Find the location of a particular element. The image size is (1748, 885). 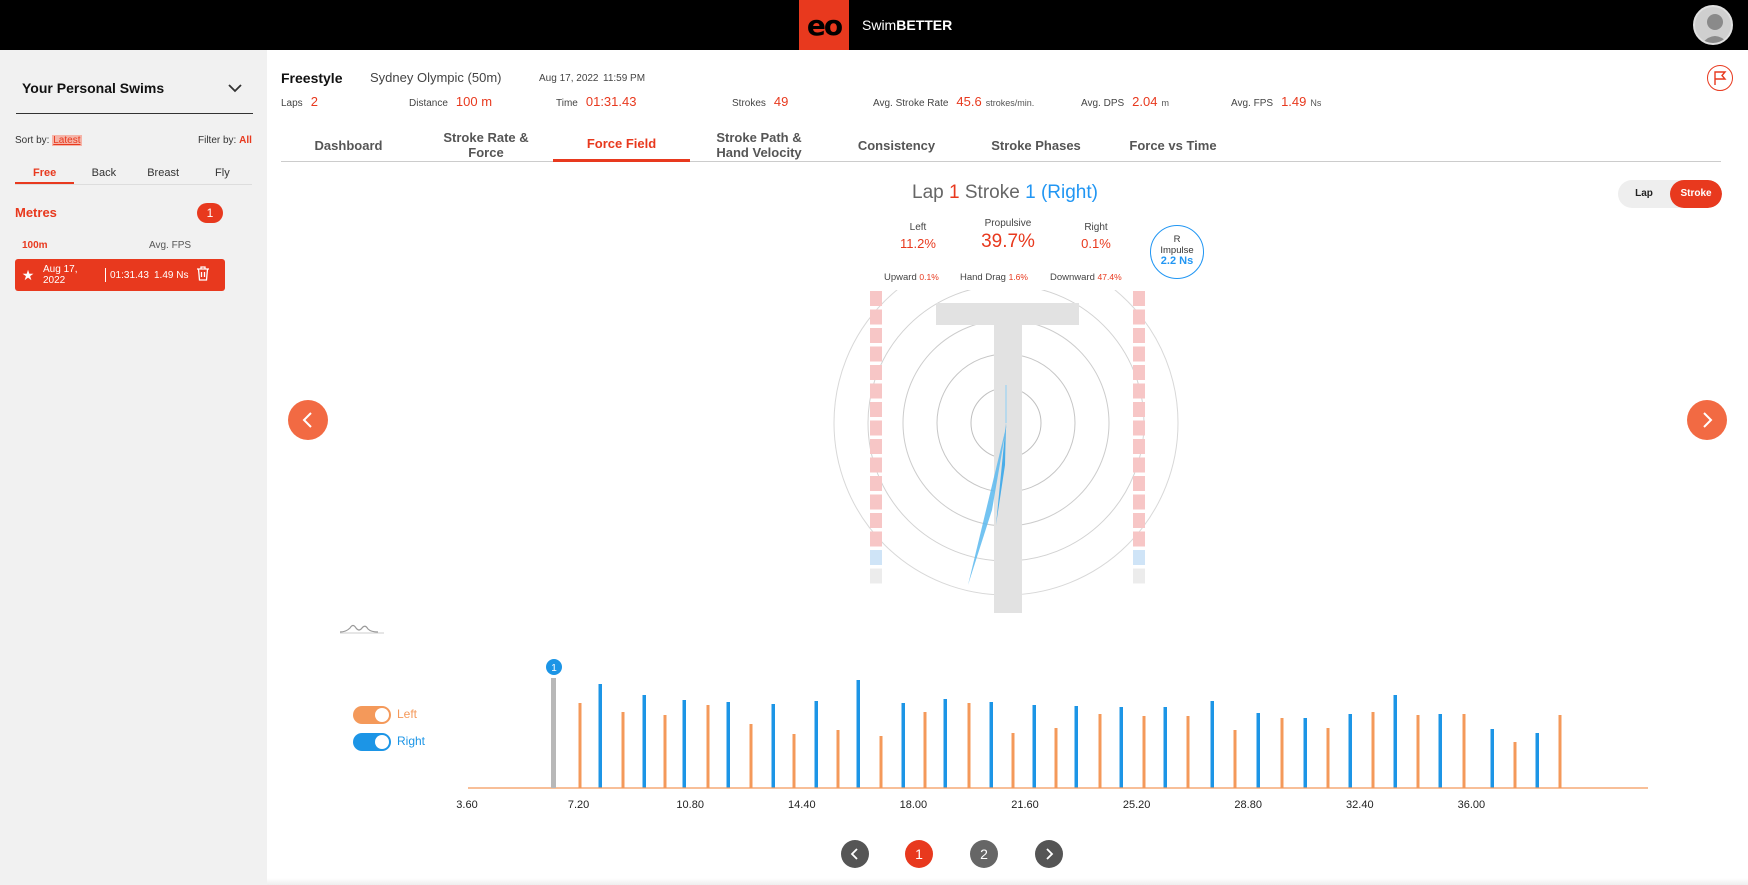

pager-next-button is located at coordinates (1049, 854).